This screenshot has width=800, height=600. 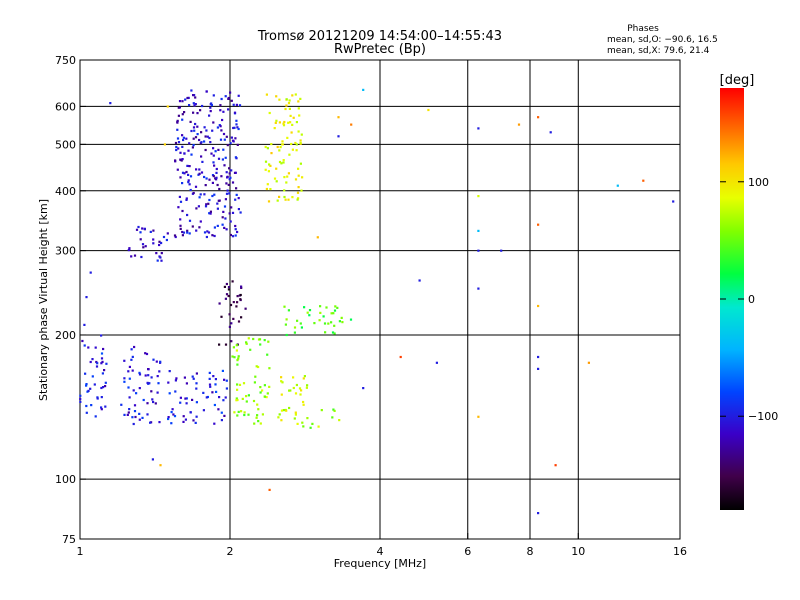 What do you see at coordinates (737, 80) in the screenshot?
I see `colorbar-label: [deg]` at bounding box center [737, 80].